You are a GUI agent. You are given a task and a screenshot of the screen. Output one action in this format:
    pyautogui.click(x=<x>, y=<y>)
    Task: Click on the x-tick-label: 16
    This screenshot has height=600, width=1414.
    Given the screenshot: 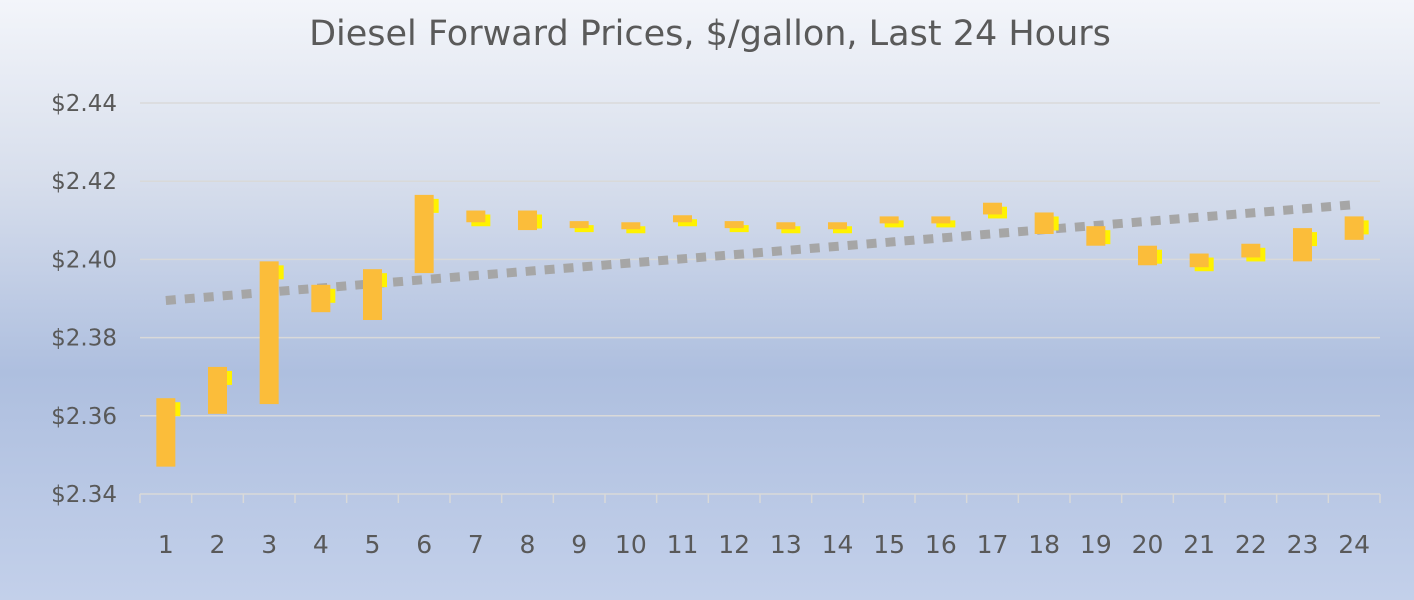 What is the action you would take?
    pyautogui.click(x=941, y=544)
    